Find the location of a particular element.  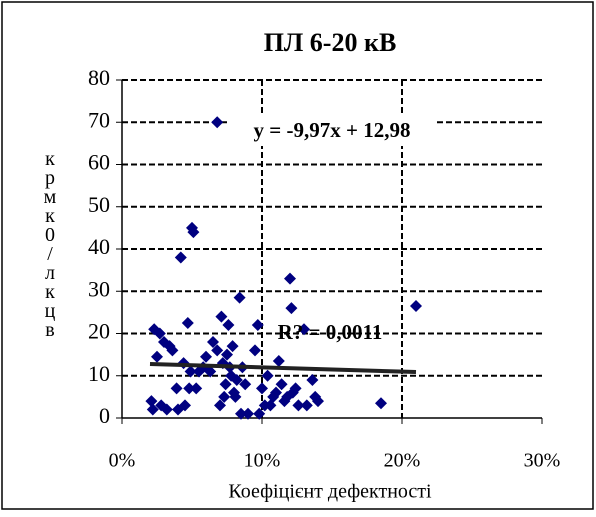

chart-title: ПЛ 6-20 кВ is located at coordinates (330, 42).